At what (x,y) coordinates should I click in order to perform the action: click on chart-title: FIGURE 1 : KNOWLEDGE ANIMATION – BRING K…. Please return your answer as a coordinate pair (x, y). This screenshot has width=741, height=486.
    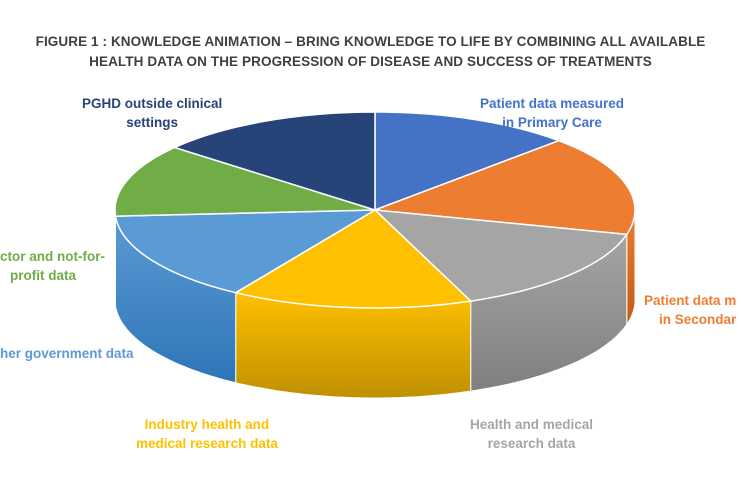
    Looking at the image, I should click on (370, 52).